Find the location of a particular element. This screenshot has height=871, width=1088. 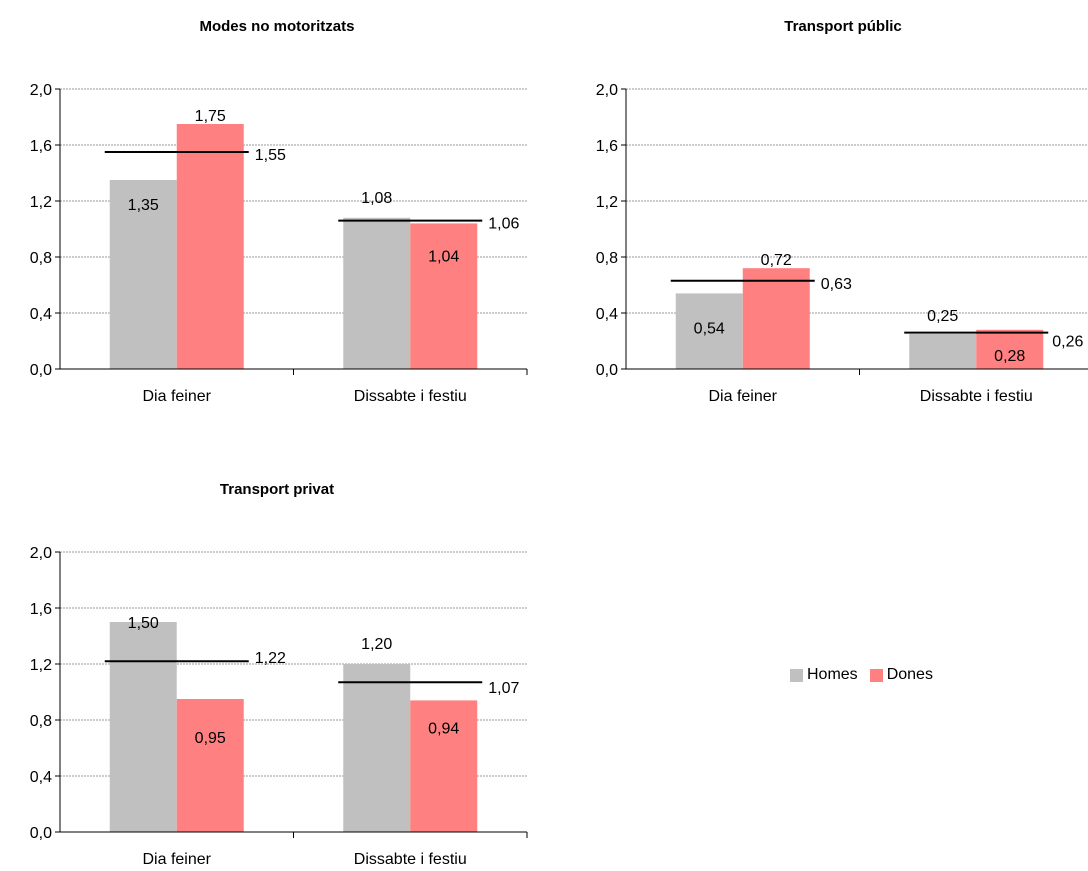

data-label-homes-transport-privat: 1,50 is located at coordinates (143, 623).